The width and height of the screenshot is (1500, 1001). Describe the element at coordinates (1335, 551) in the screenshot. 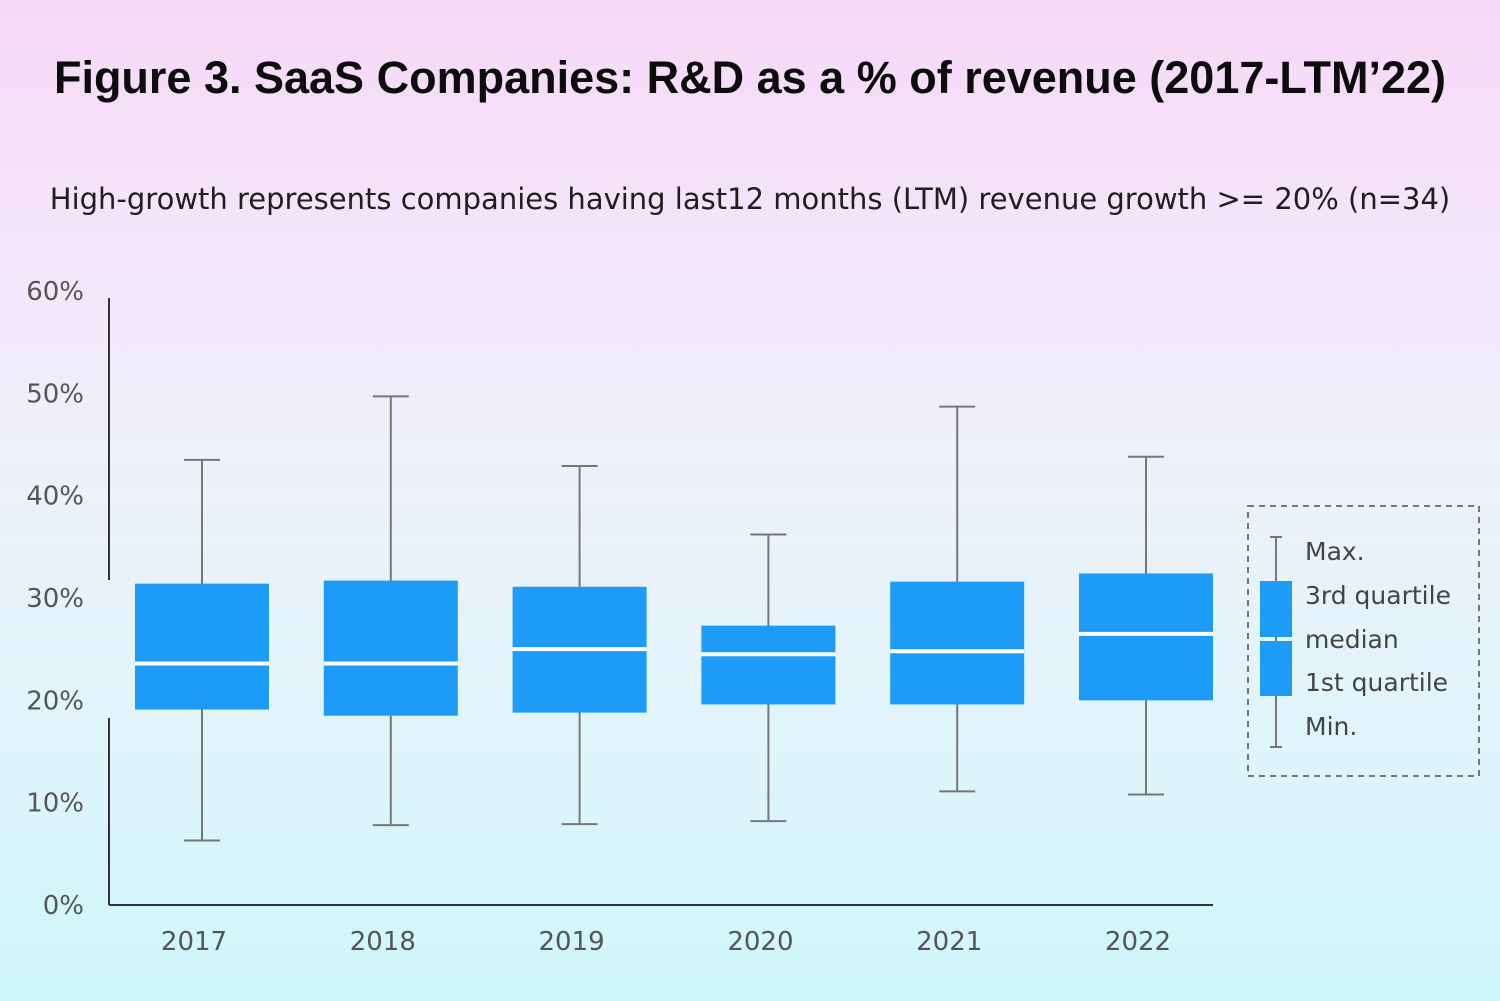

I see `legend-max: Max.` at that location.